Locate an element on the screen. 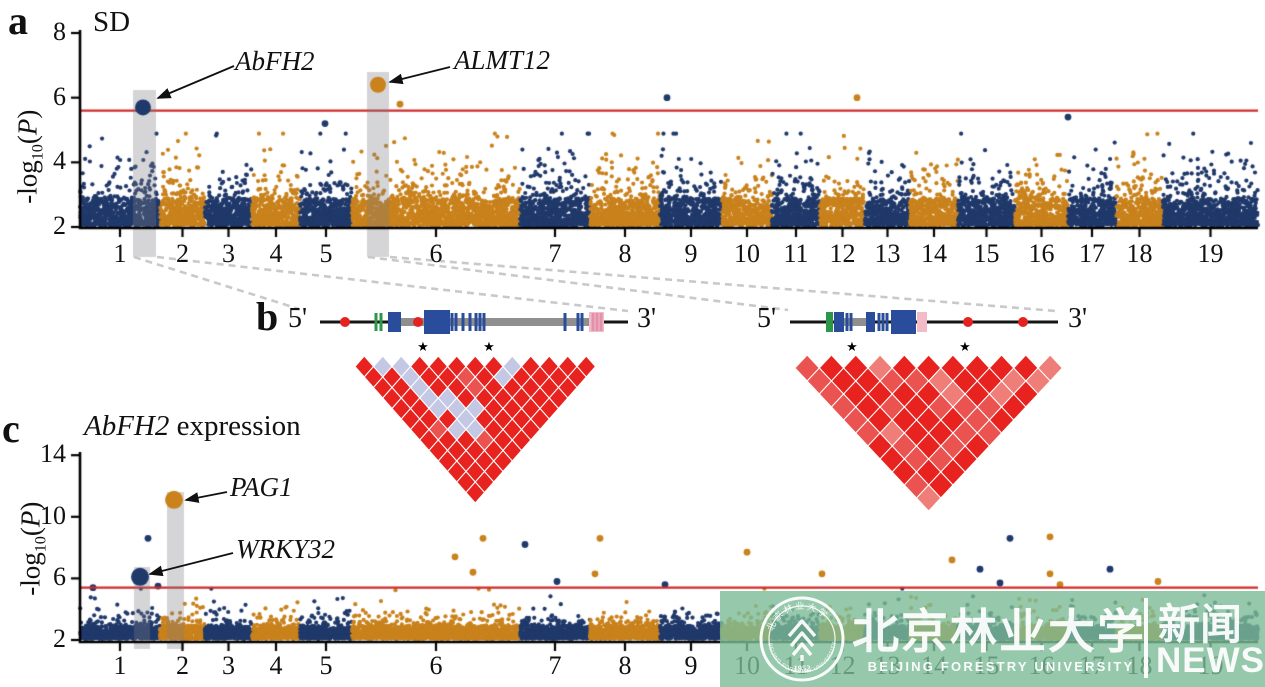 This screenshot has width=1265, height=687. x-tick-label-chromosome: 1 is located at coordinates (120, 253).